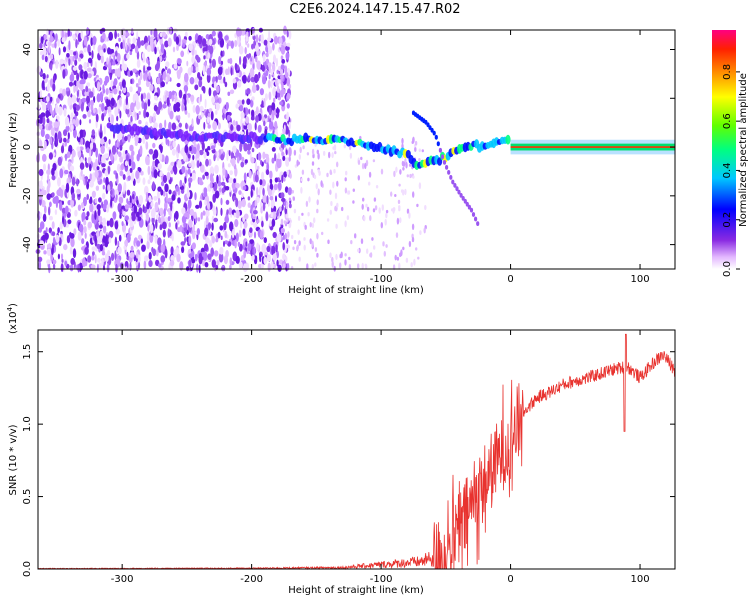  What do you see at coordinates (473, 214) in the screenshot?
I see `branch-blob` at bounding box center [473, 214].